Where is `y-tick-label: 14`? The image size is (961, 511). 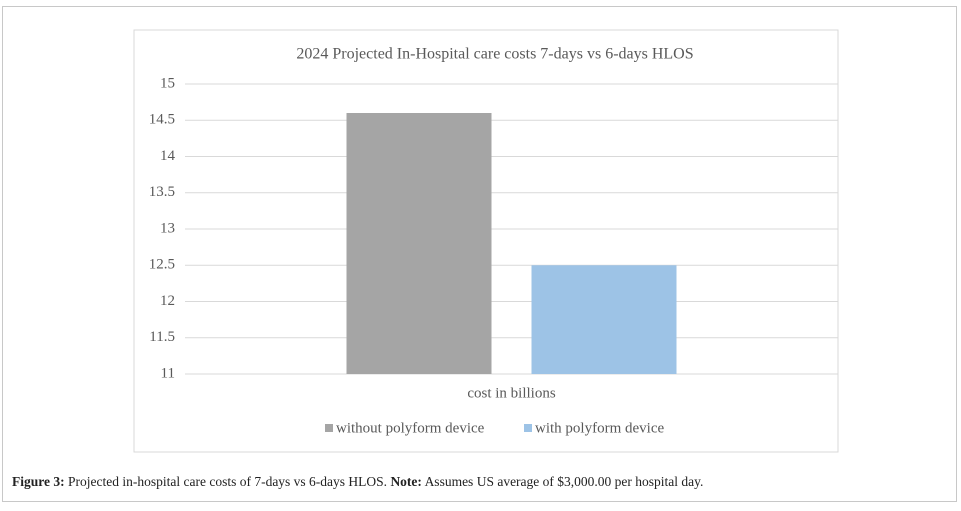 y-tick-label: 14 is located at coordinates (168, 156).